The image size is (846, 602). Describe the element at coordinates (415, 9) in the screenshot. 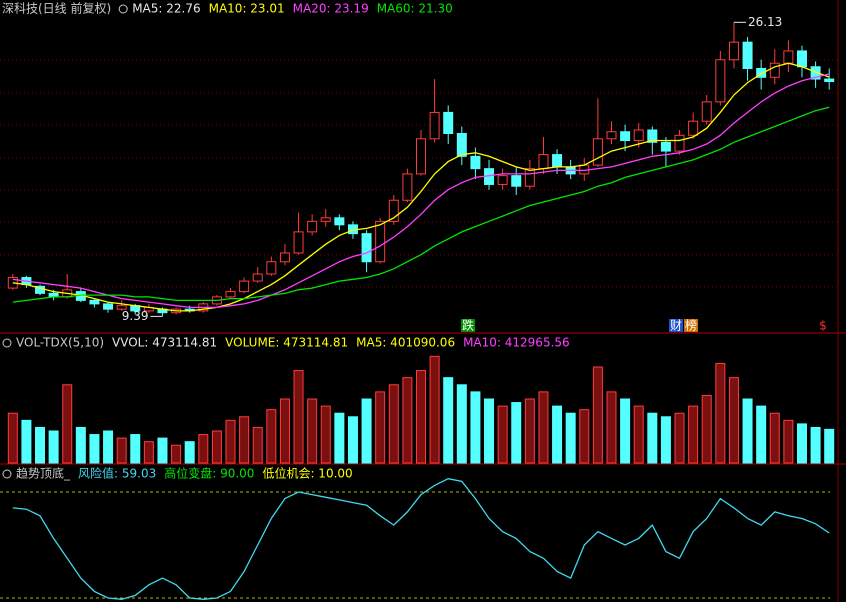

I see `legend-entry: MA60: 21.30` at that location.